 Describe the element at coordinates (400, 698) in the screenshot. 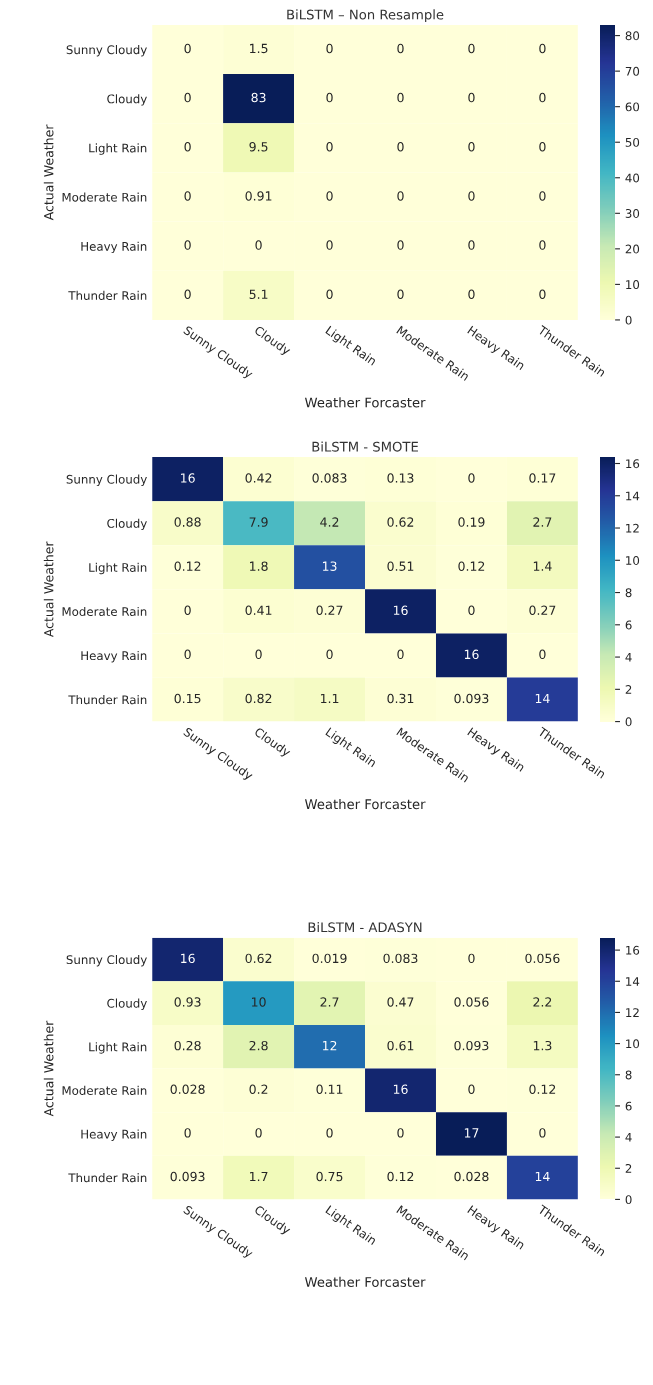

I see `data-label: 0.31` at that location.